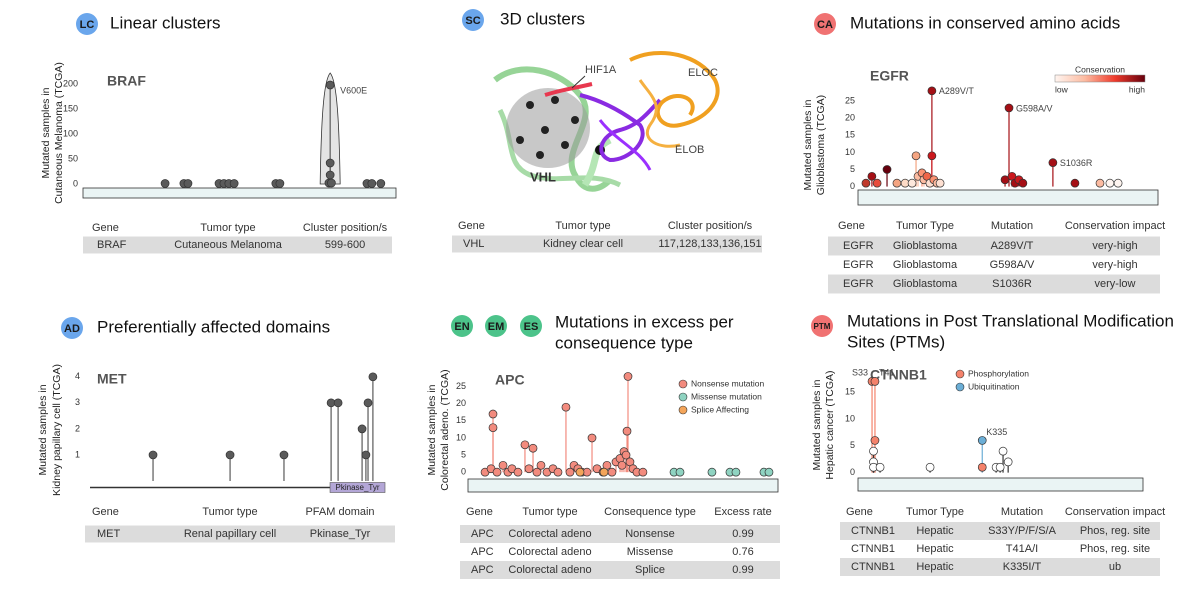 The width and height of the screenshot is (1200, 590). I want to click on table-header: PFAM domain, so click(339, 512).